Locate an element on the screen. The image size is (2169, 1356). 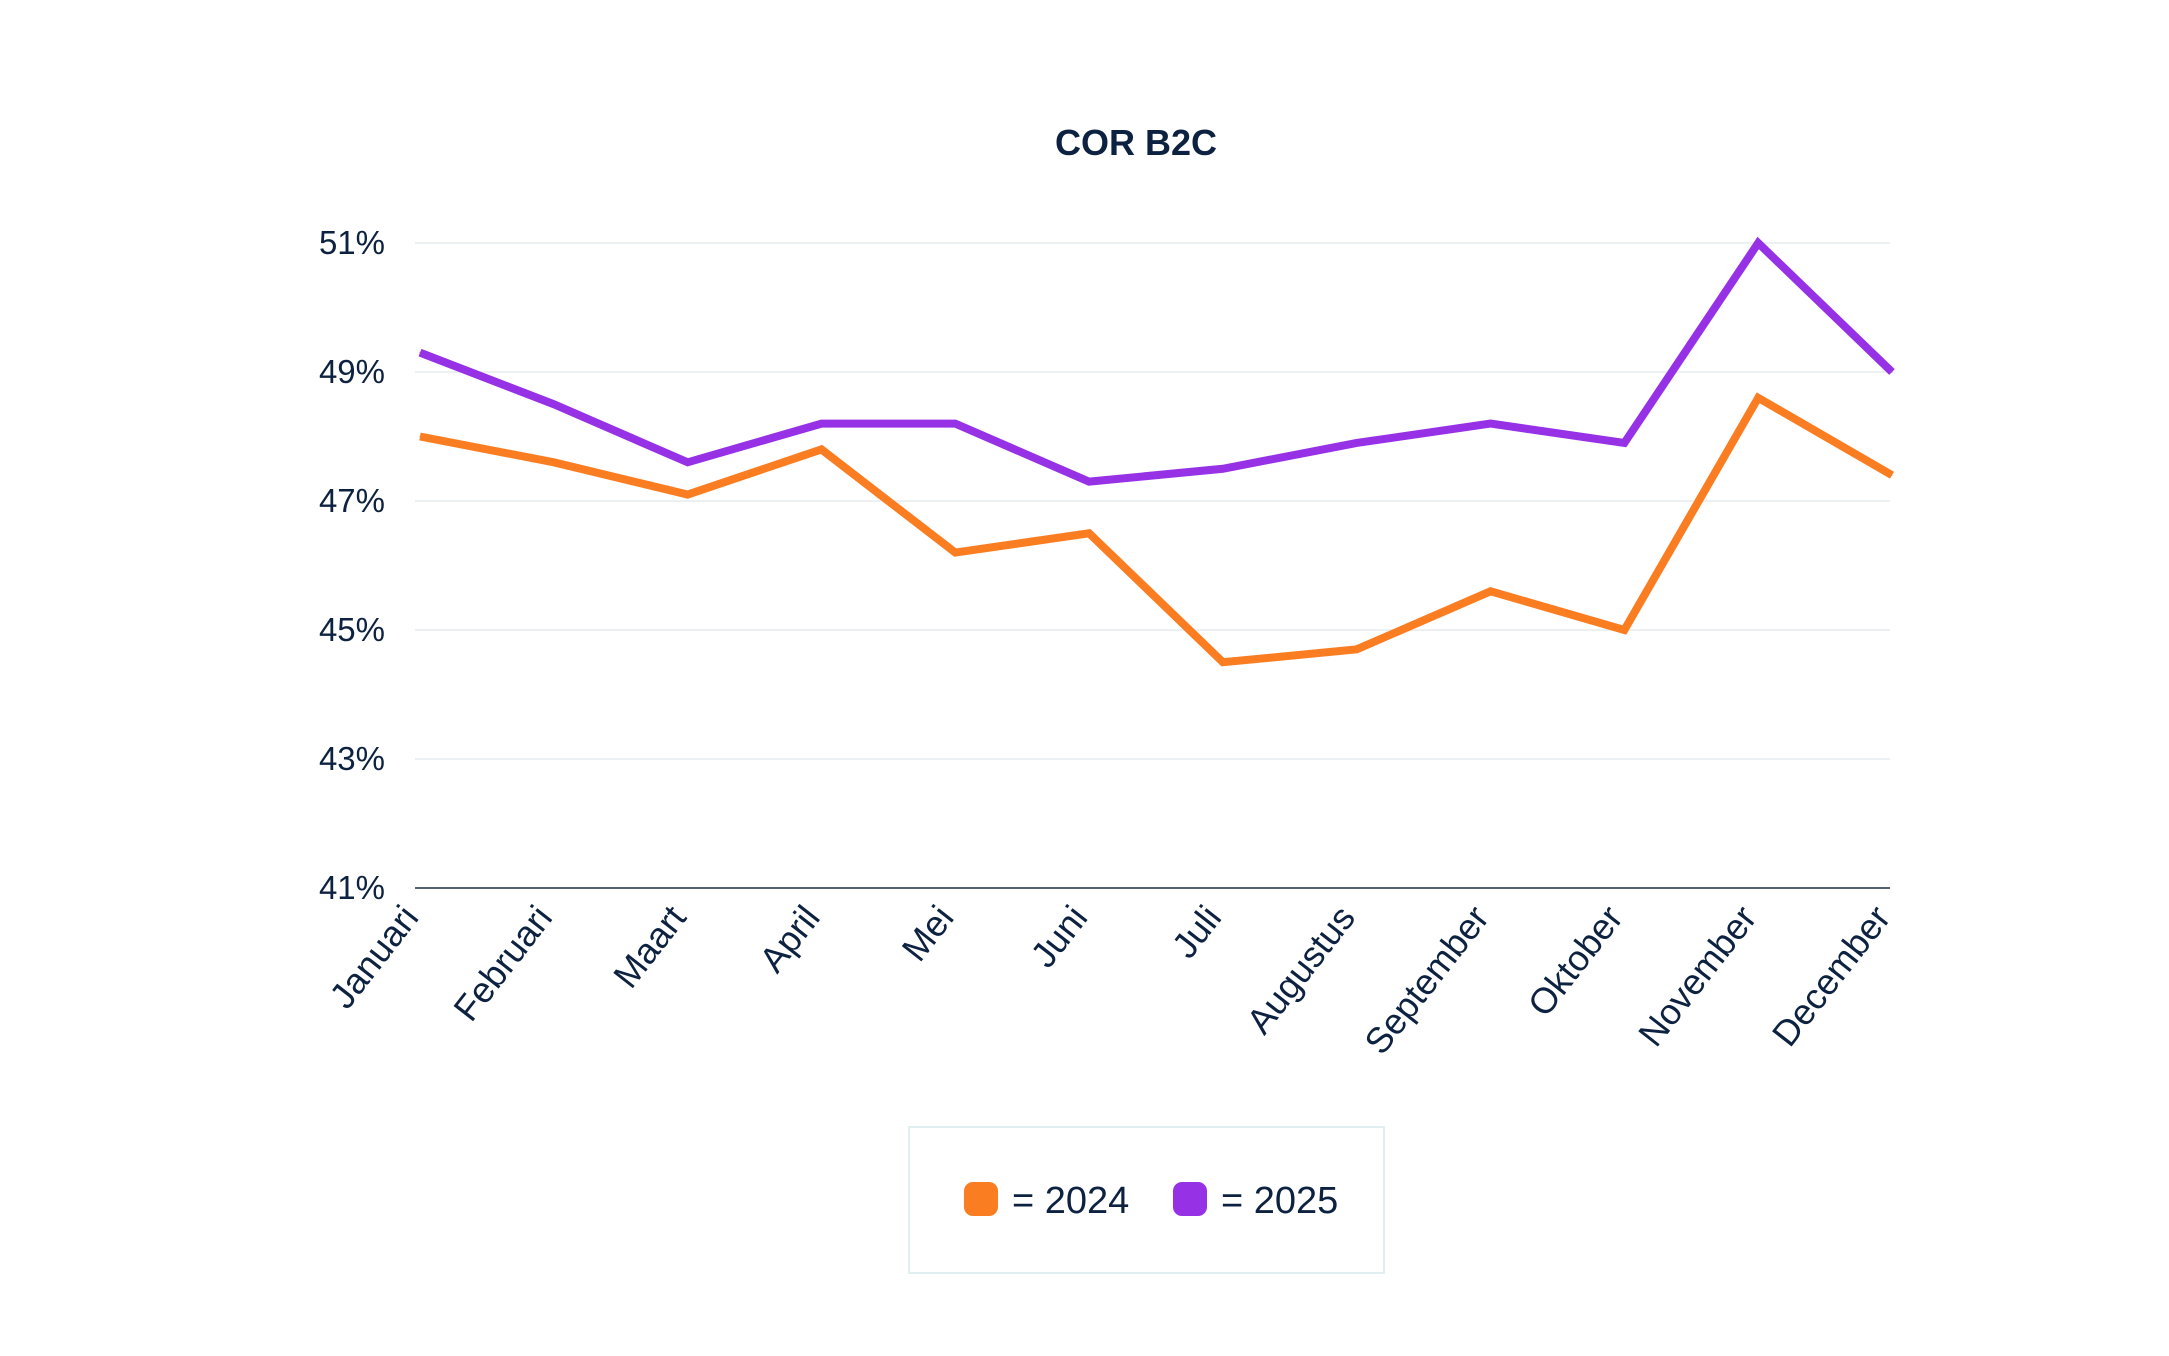
y-tick-label: 51% is located at coordinates (352, 242).